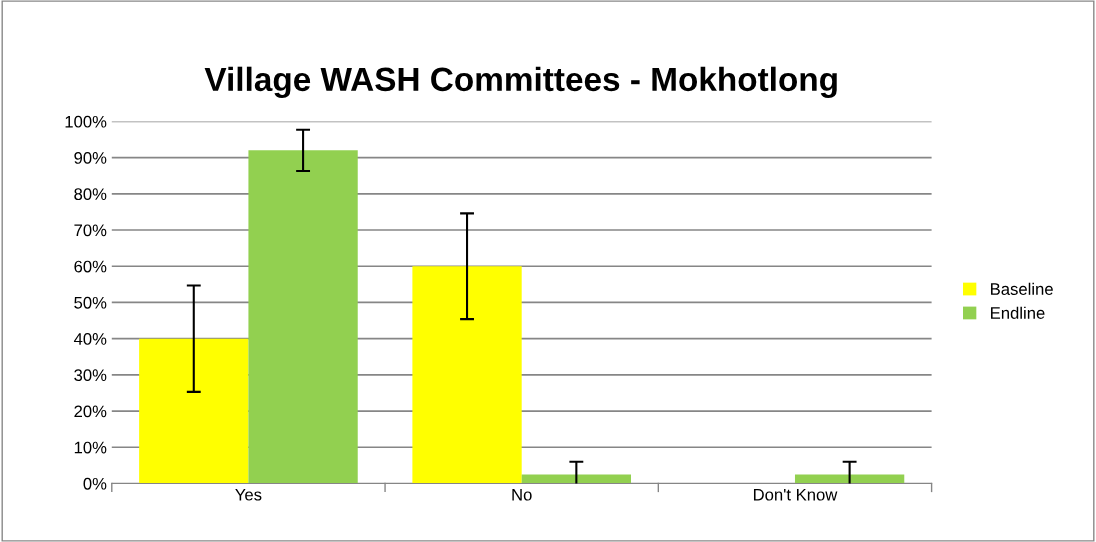 The width and height of the screenshot is (1096, 542). I want to click on y-tick-label: 60%, so click(90, 266).